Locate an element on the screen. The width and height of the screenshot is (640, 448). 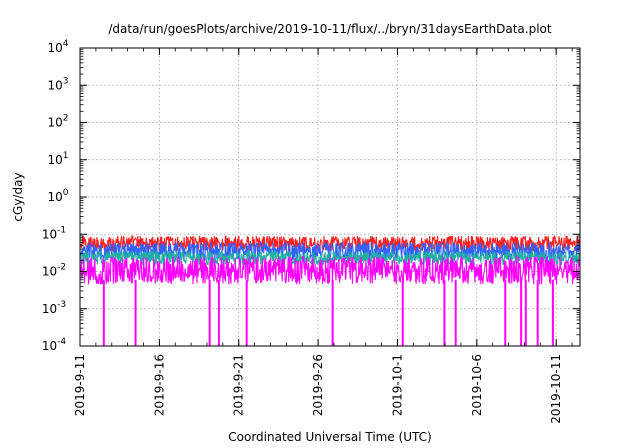
x-tick-label: 2019-9-21 is located at coordinates (239, 385).